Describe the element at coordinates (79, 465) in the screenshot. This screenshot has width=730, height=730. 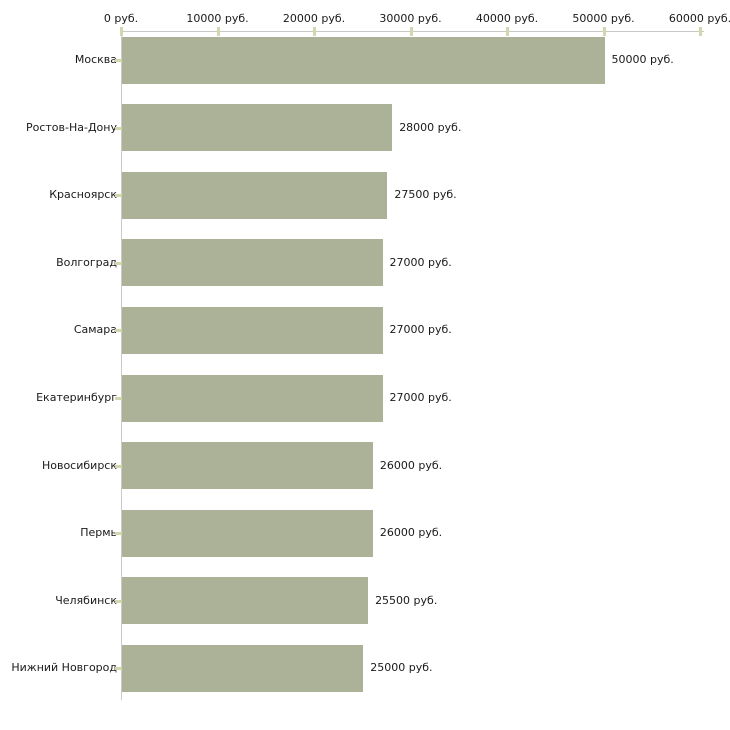
I see `category-label: Новосибирск` at that location.